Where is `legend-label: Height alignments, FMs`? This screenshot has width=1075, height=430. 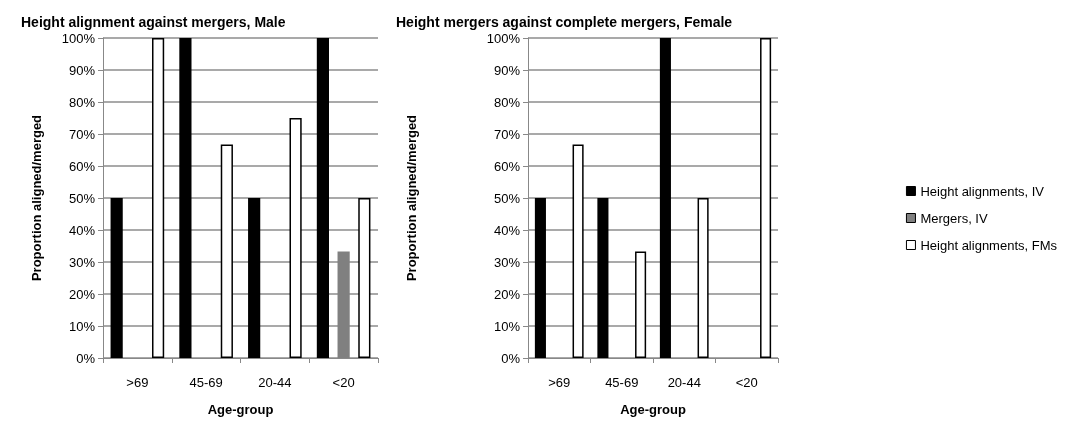 legend-label: Height alignments, FMs is located at coordinates (989, 245).